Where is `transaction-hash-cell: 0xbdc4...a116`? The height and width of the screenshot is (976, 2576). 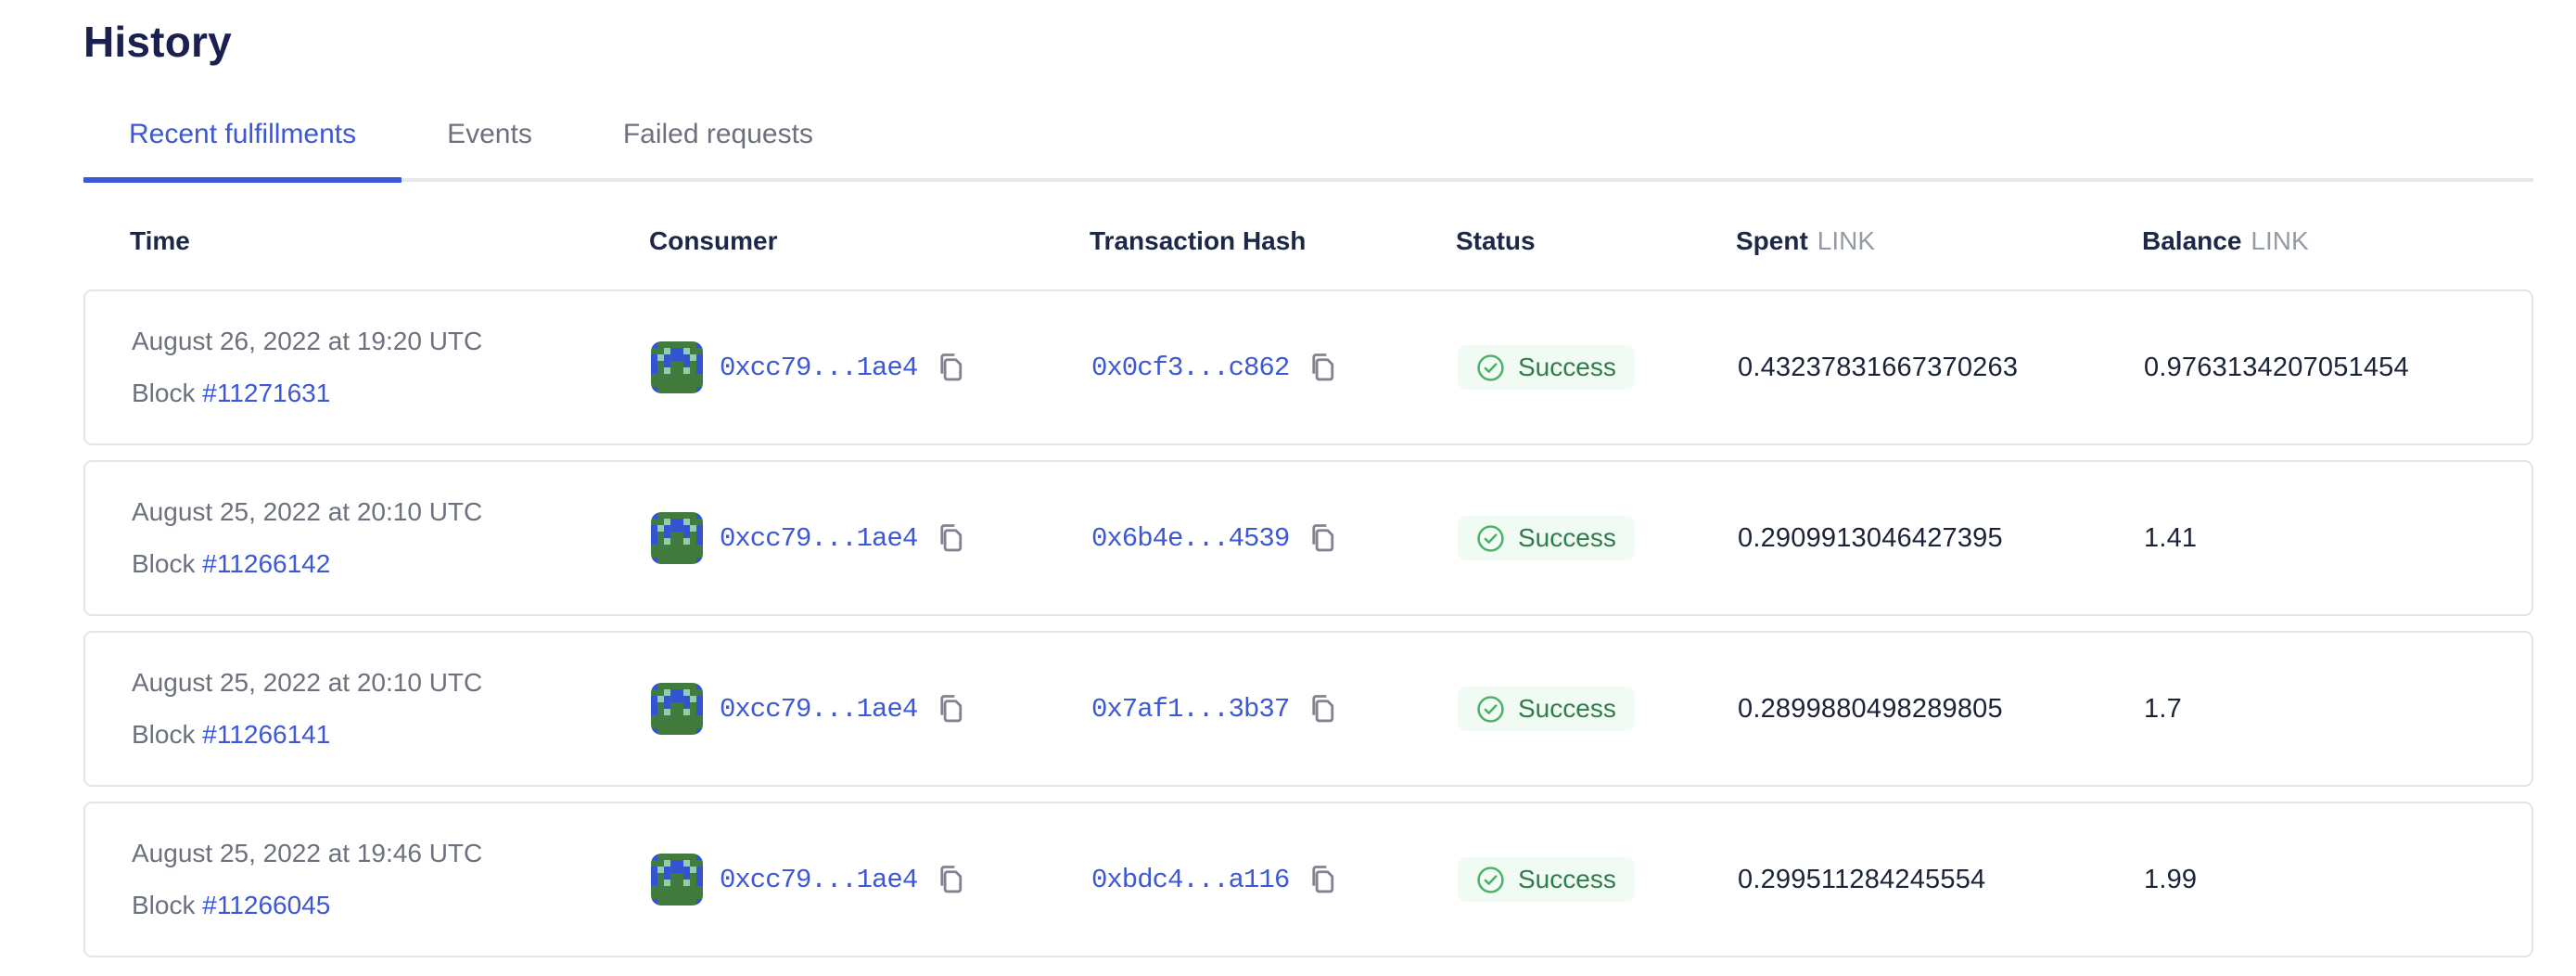 transaction-hash-cell: 0xbdc4...a116 is located at coordinates (1274, 879).